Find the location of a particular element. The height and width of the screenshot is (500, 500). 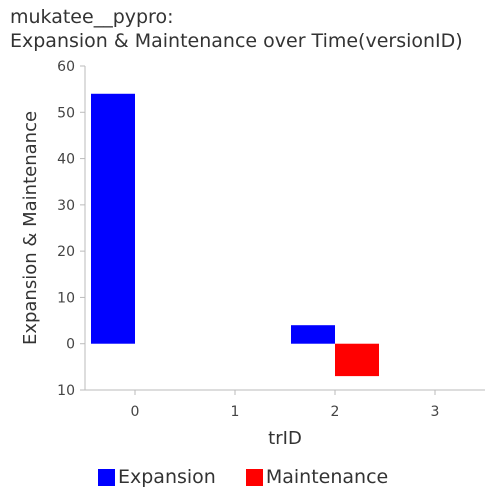

x-axis-title: trID is located at coordinates (285, 438).